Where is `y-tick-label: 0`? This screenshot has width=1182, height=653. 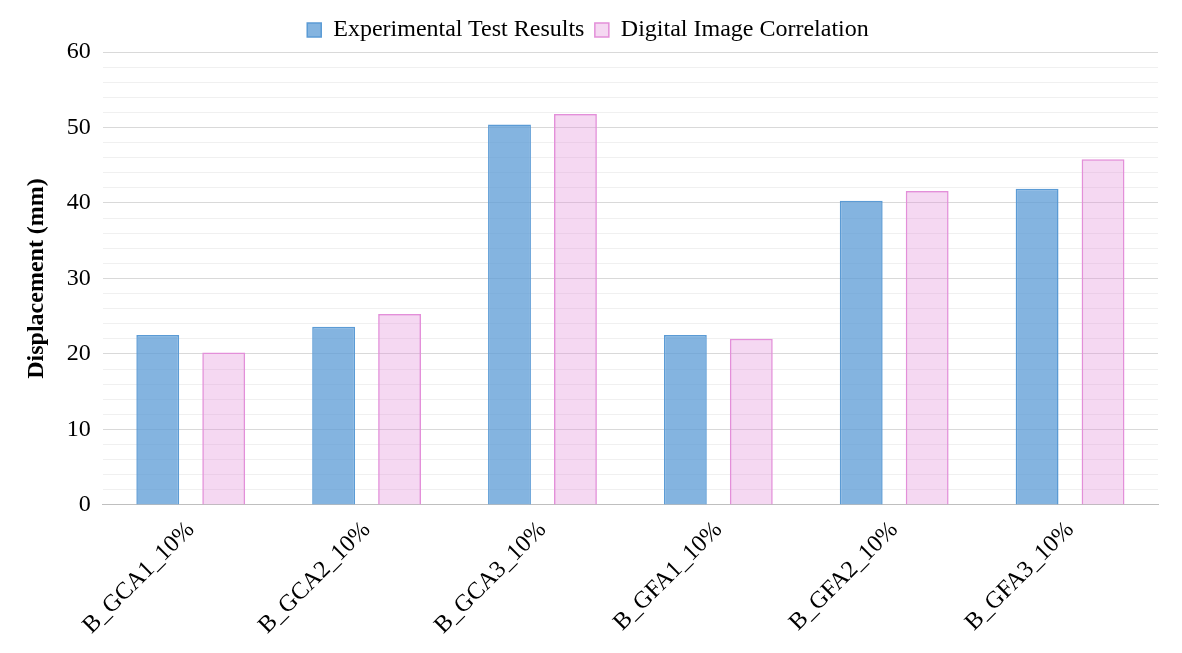 y-tick-label: 0 is located at coordinates (84, 503).